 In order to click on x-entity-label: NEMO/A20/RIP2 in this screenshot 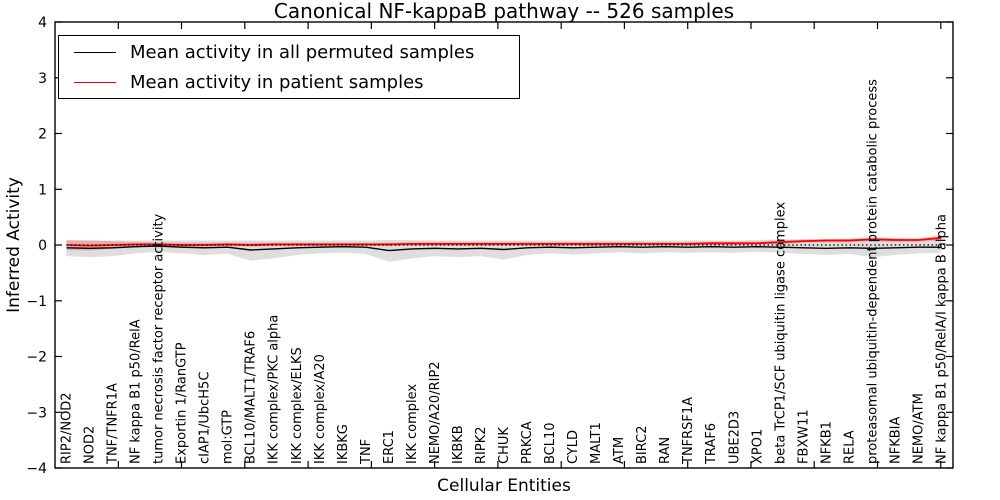, I will do `click(435, 412)`.